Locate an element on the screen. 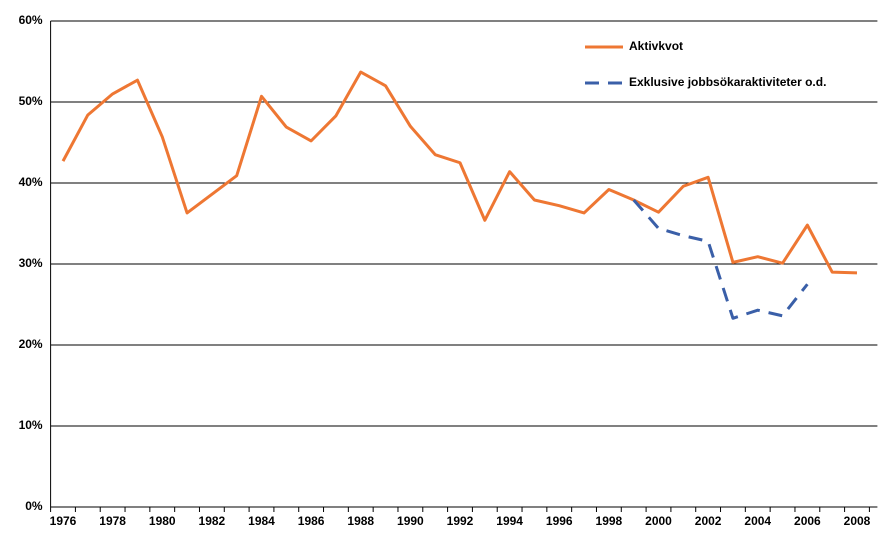 The image size is (882, 536). x-tick-label: 1986 is located at coordinates (311, 521).